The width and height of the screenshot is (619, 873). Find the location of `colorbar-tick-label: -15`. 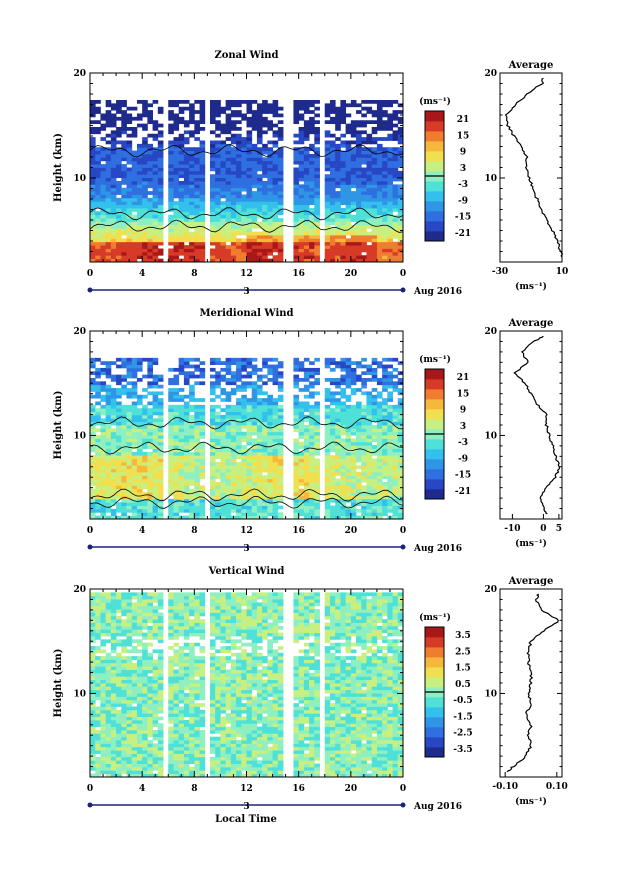

colorbar-tick-label: -15 is located at coordinates (463, 476).